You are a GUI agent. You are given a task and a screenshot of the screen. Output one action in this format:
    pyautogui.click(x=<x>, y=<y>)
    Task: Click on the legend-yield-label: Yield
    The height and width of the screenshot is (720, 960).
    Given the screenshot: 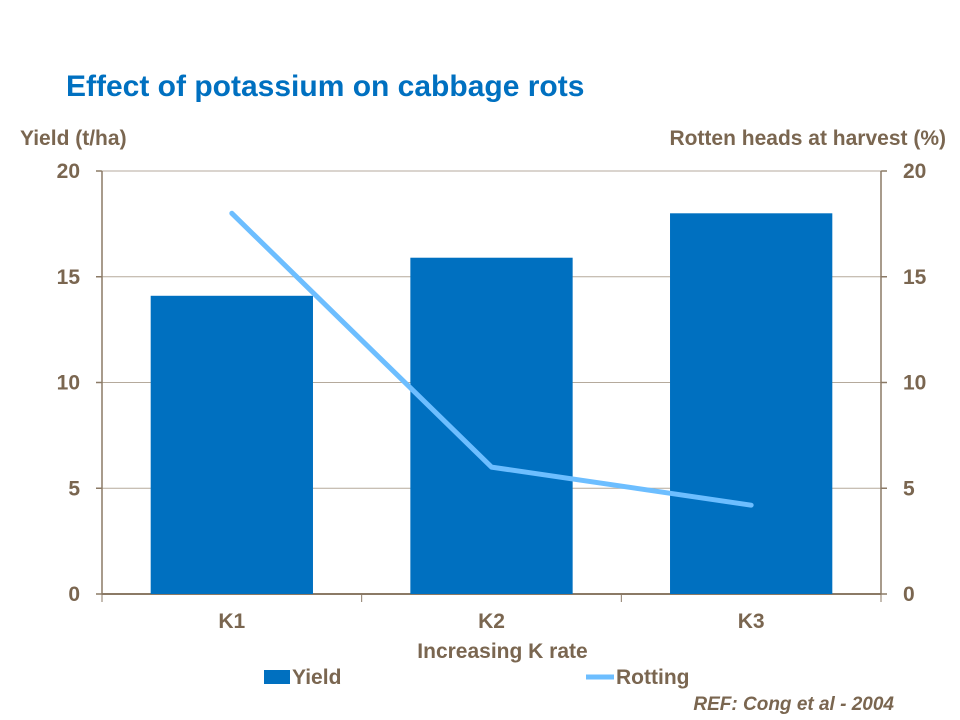 What is the action you would take?
    pyautogui.click(x=316, y=677)
    